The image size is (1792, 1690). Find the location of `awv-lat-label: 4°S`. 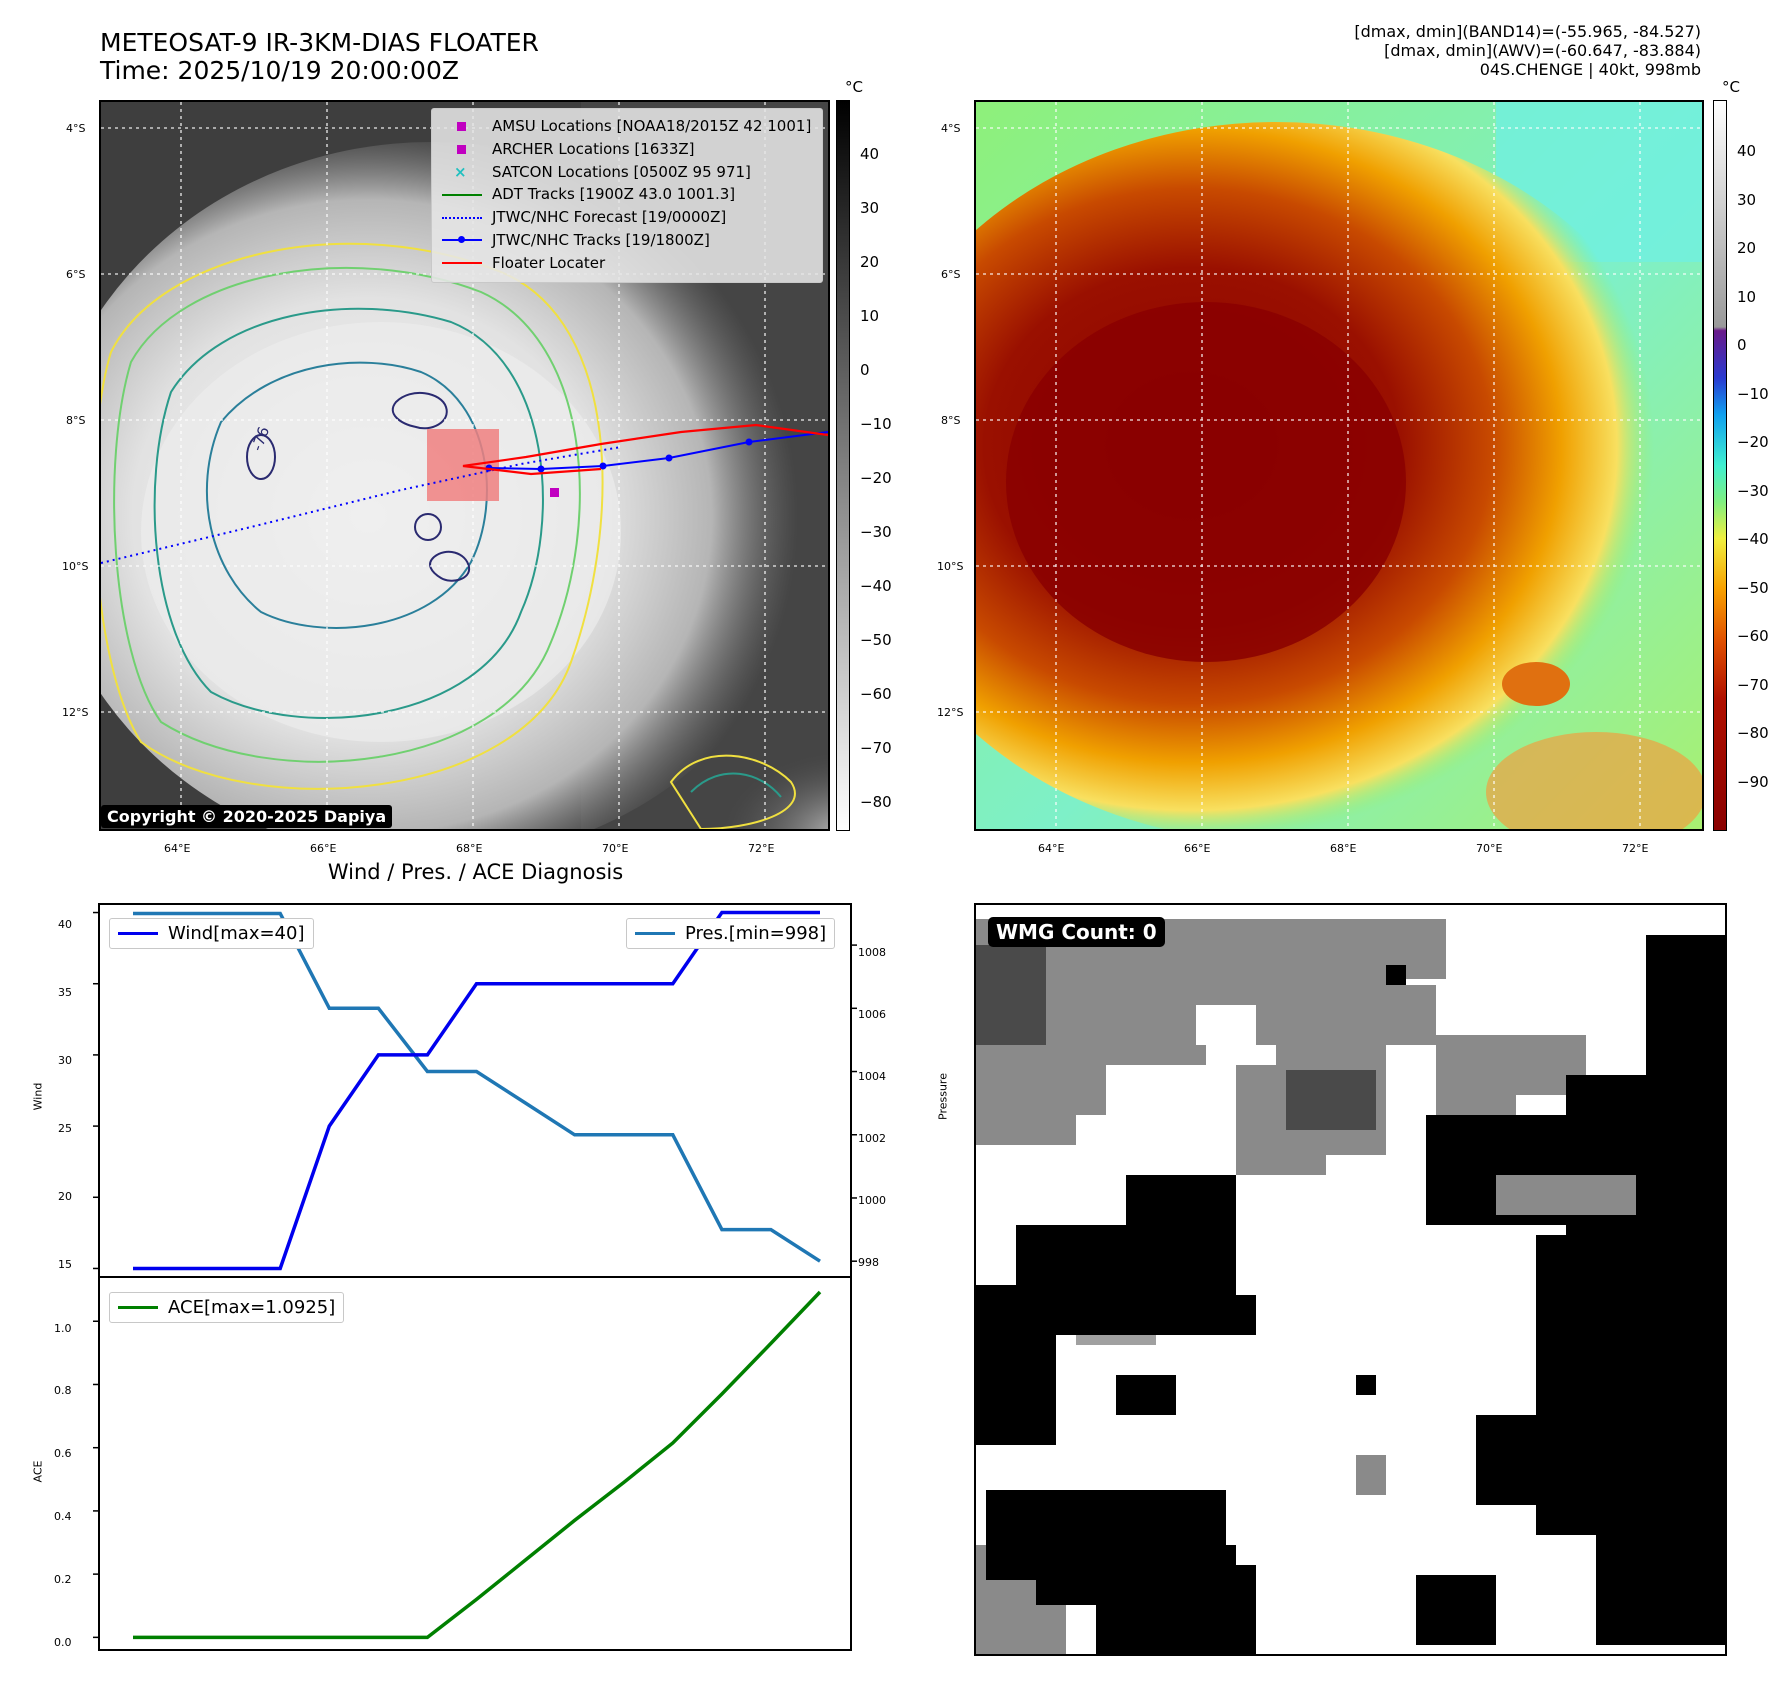

awv-lat-label: 4°S is located at coordinates (951, 128).